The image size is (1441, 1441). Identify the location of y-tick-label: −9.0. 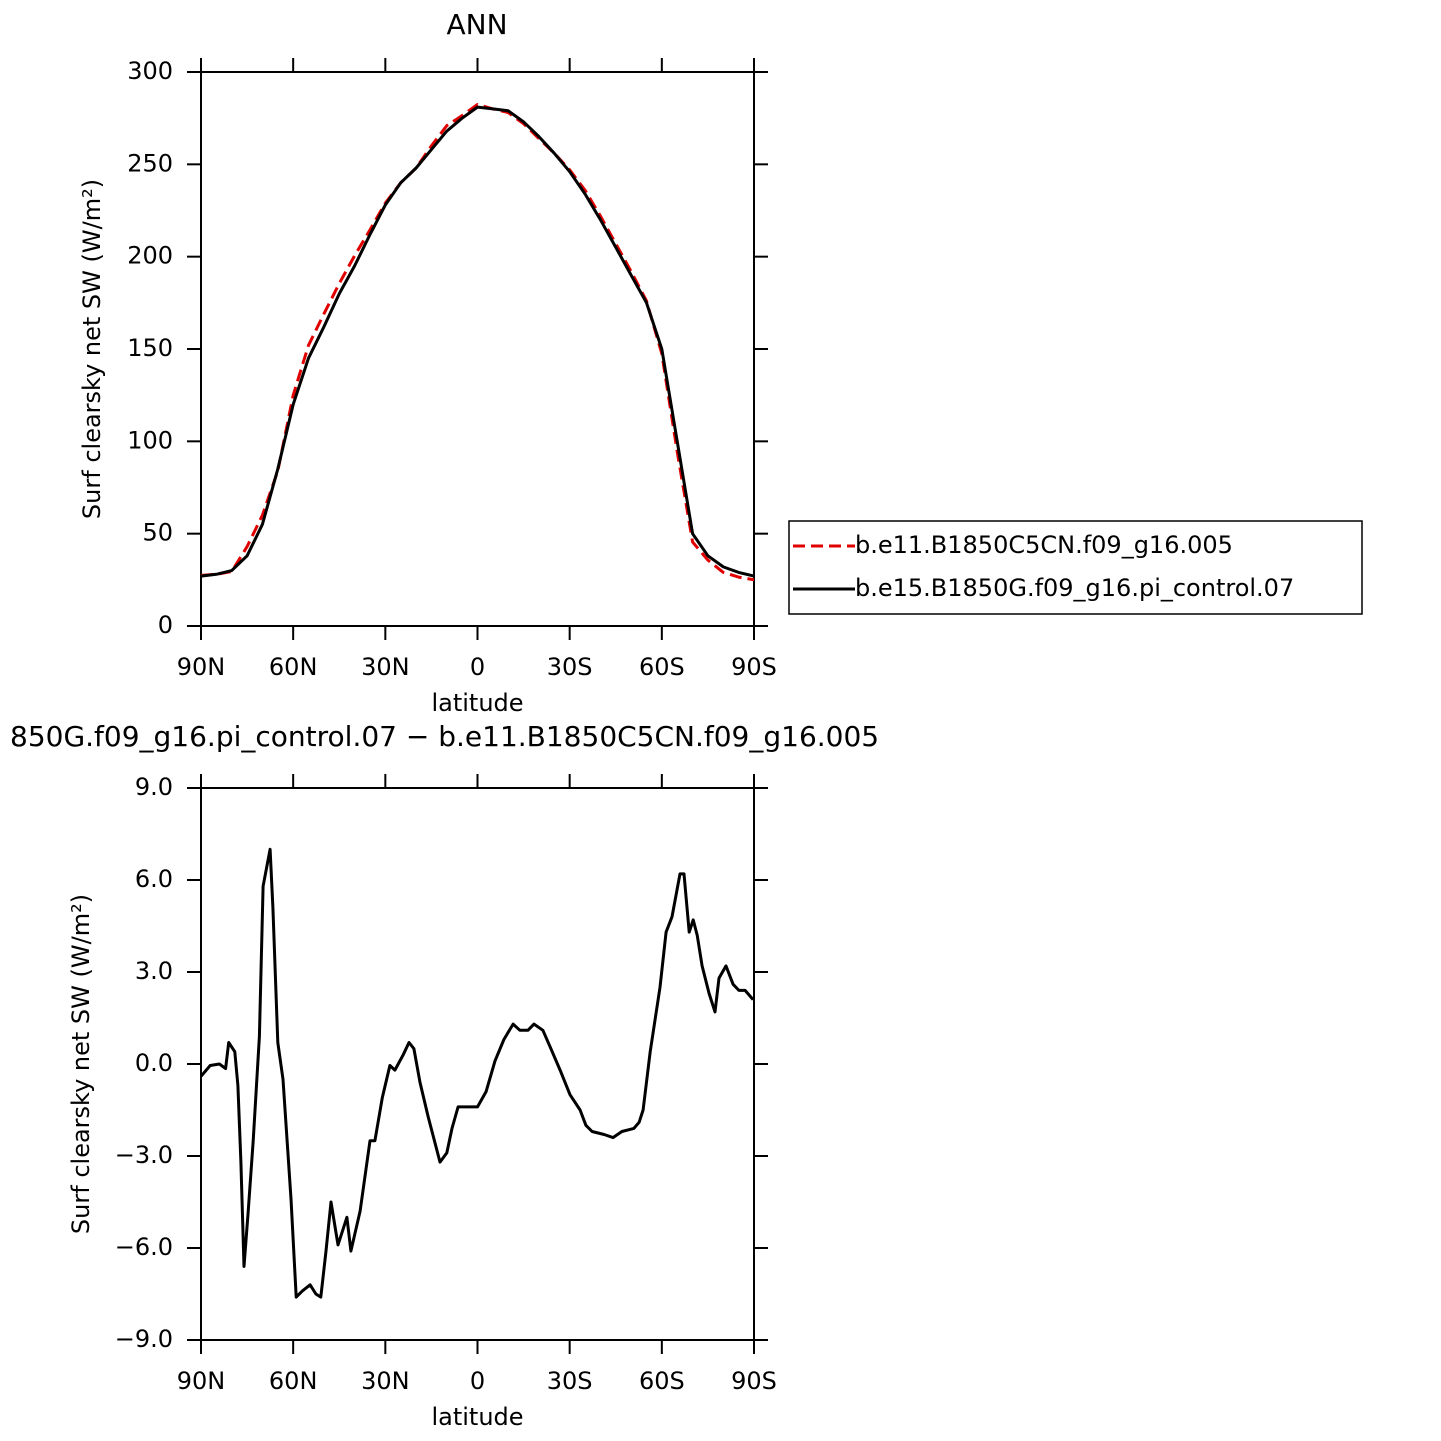
(144, 1339).